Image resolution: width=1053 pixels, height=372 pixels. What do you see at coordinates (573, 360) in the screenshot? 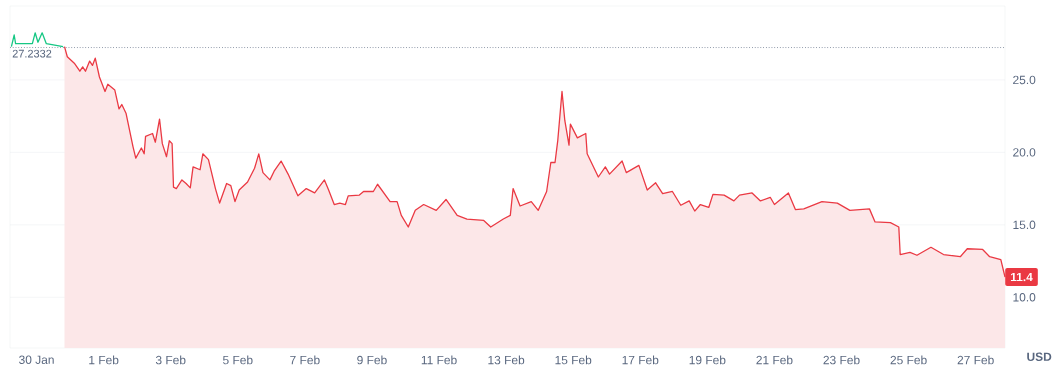
I see `x-tick-label: 15 Feb` at bounding box center [573, 360].